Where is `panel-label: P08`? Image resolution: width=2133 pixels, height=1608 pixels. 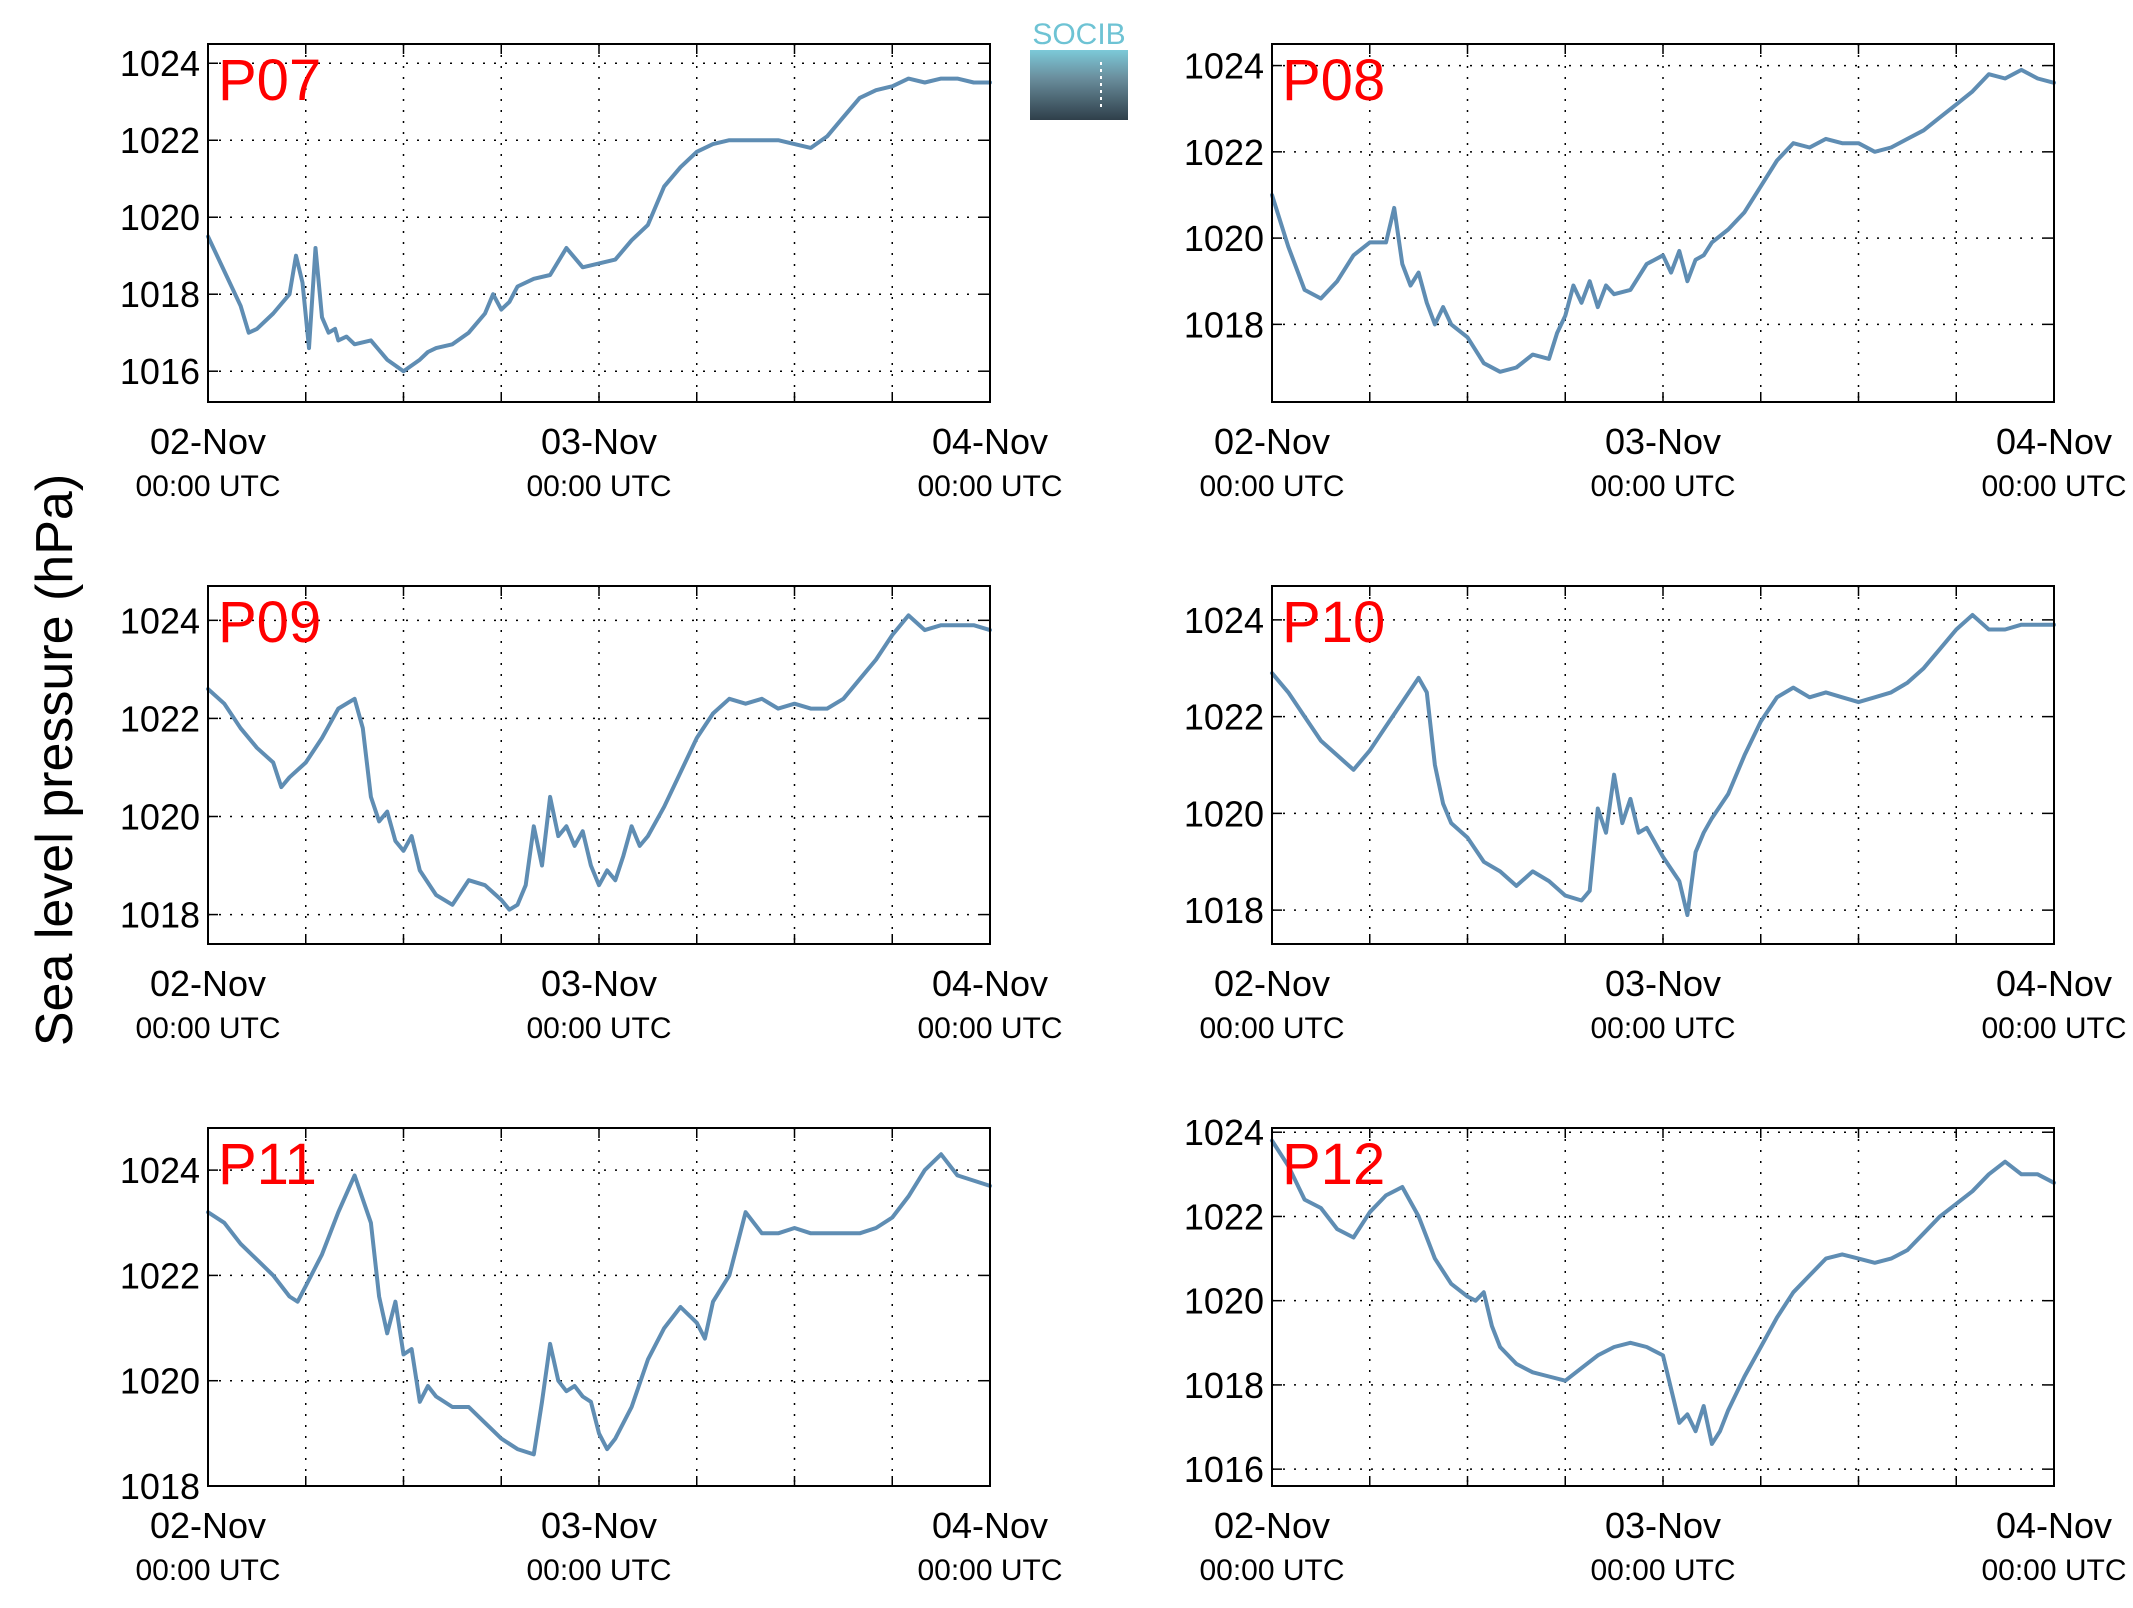 panel-label: P08 is located at coordinates (1333, 80).